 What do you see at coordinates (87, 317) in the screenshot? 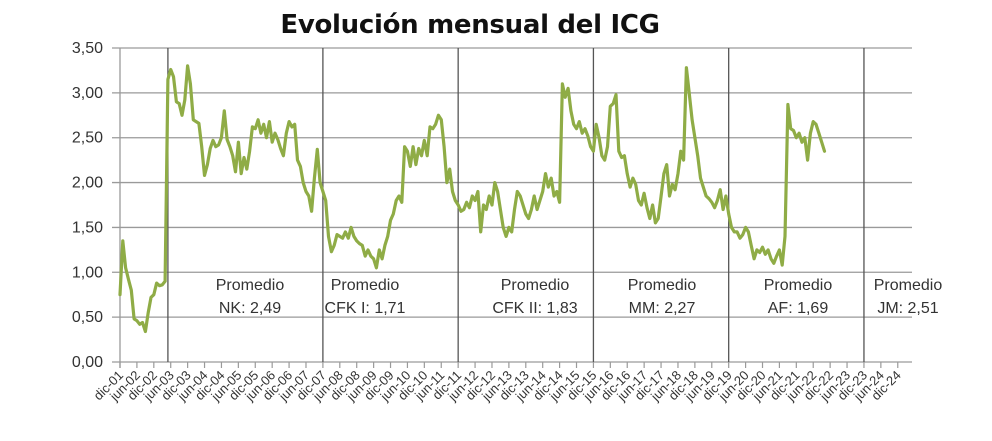
I see `y-tick-label: 0,50` at bounding box center [87, 317].